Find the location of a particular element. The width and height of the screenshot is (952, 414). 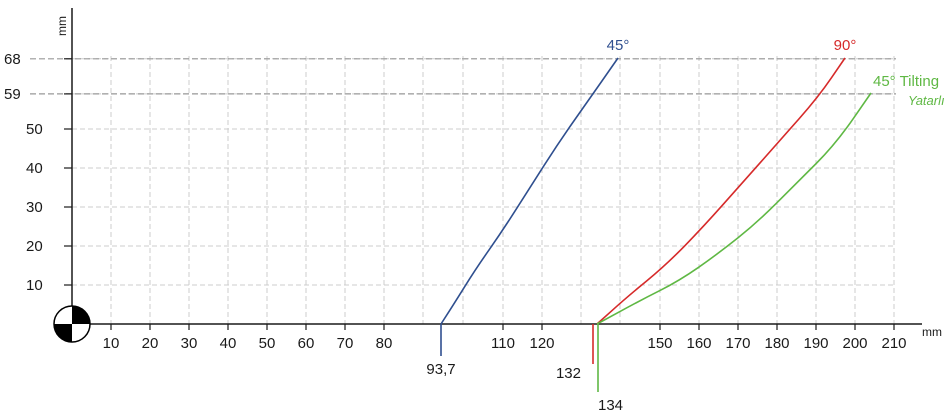

x-tick-label: 190 is located at coordinates (815, 343).